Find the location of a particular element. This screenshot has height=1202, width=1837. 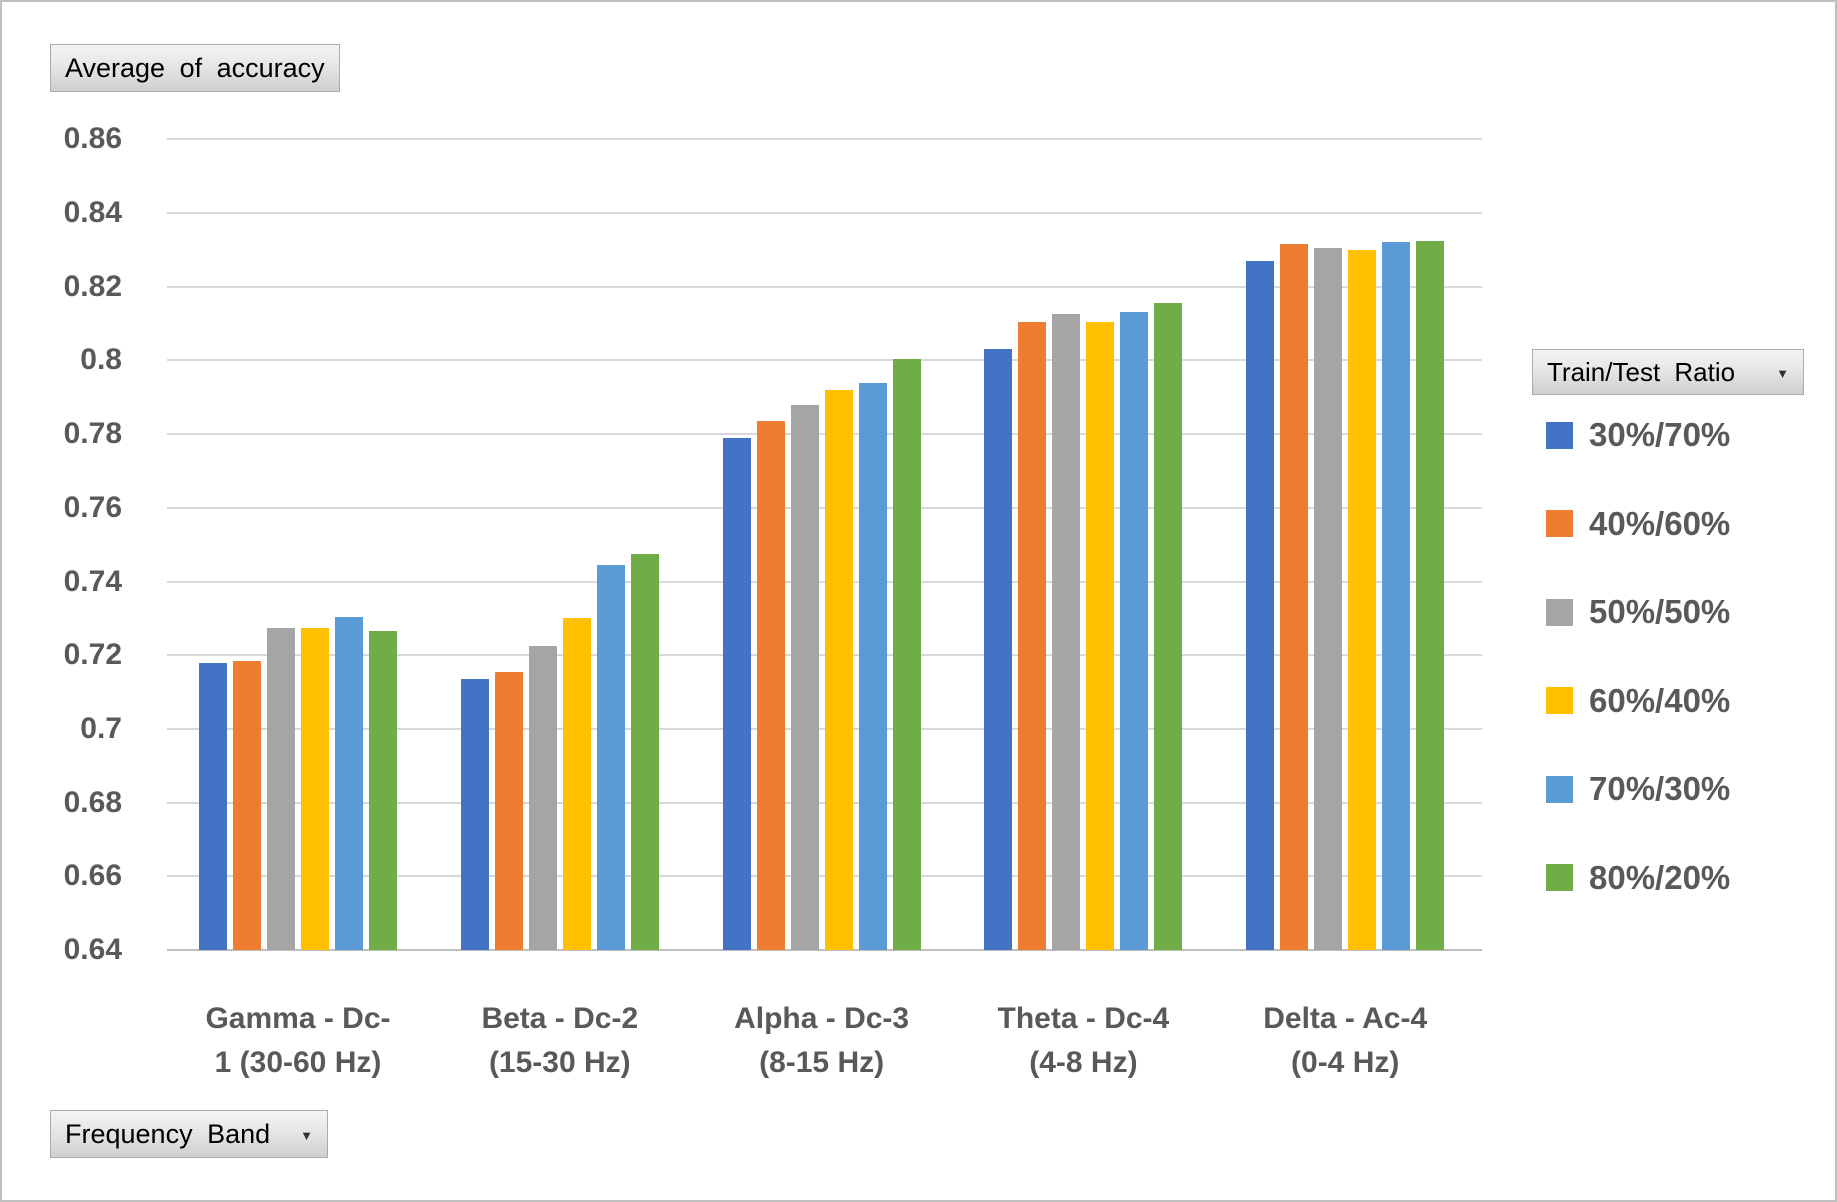

values-field-label: Average of accuracy is located at coordinates (195, 67).